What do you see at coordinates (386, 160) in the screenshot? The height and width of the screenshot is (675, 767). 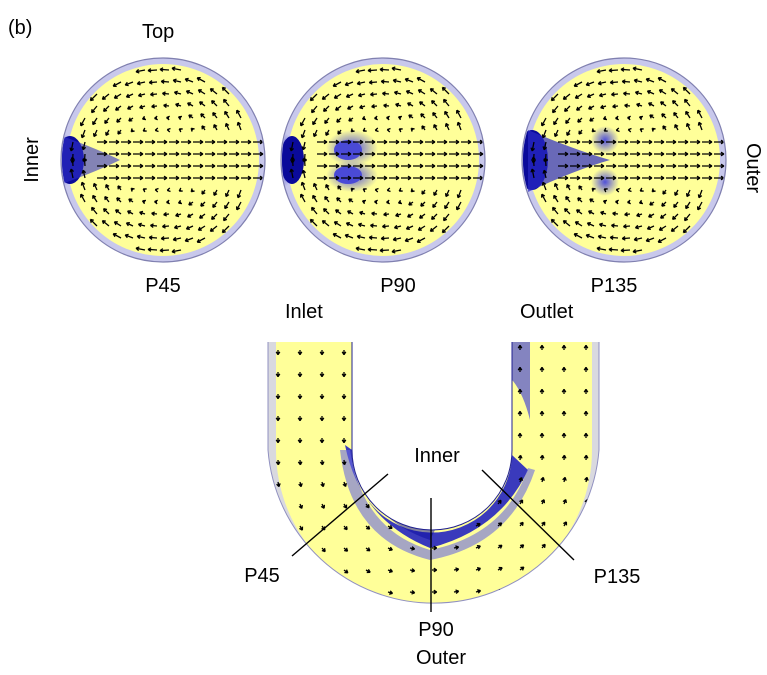 I see `velocity-vectors-p90` at bounding box center [386, 160].